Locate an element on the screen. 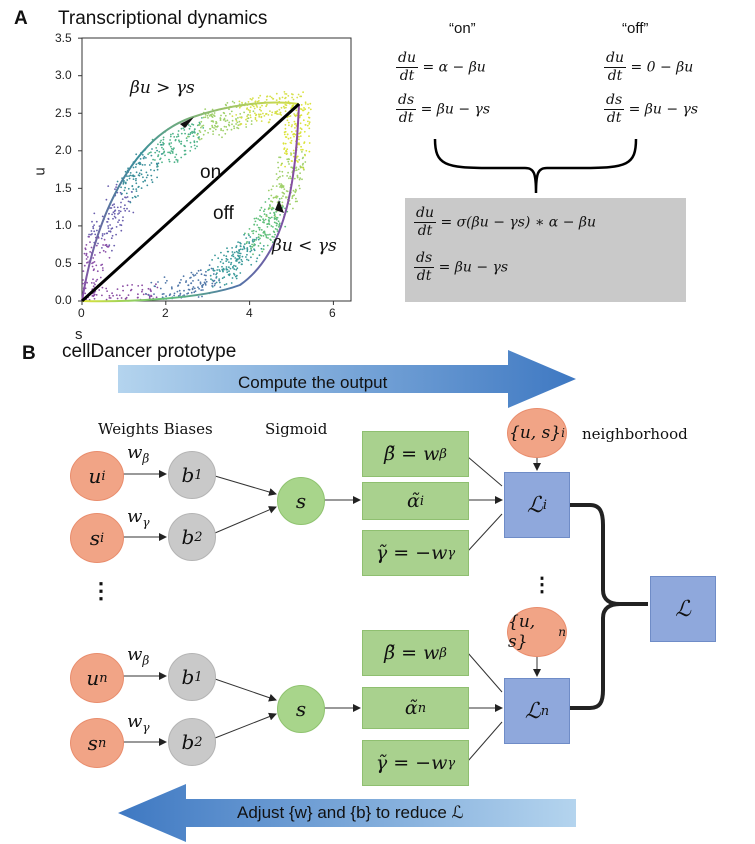 The width and height of the screenshot is (755, 844). lower-condition-label: βu < γs is located at coordinates (304, 246).